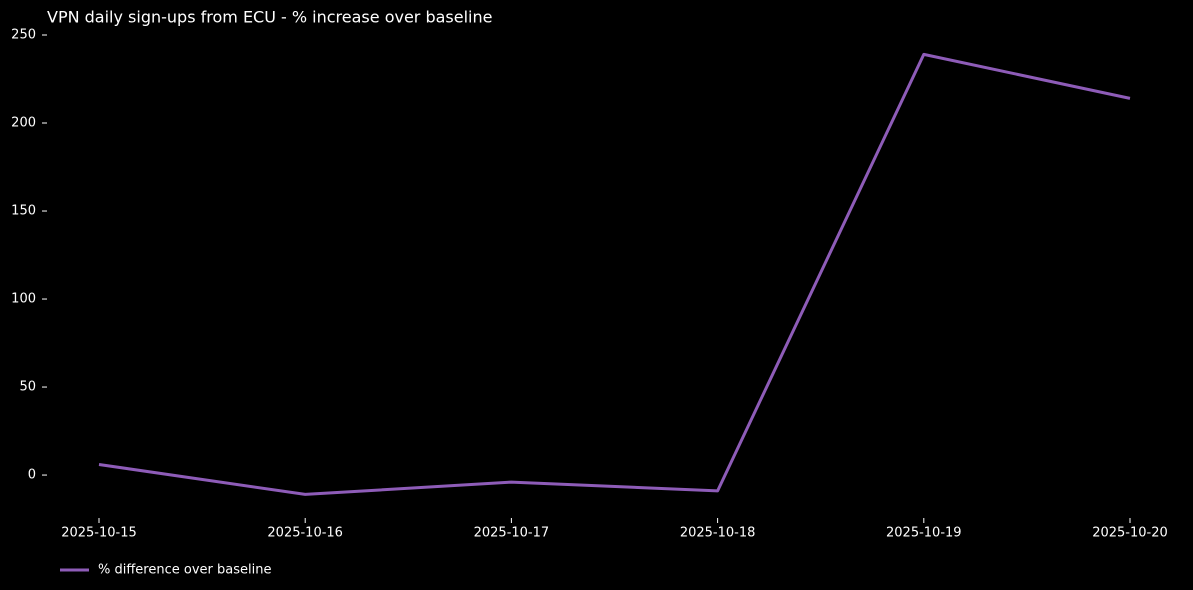  I want to click on x-tick-label: 2025-10-16, so click(305, 533).